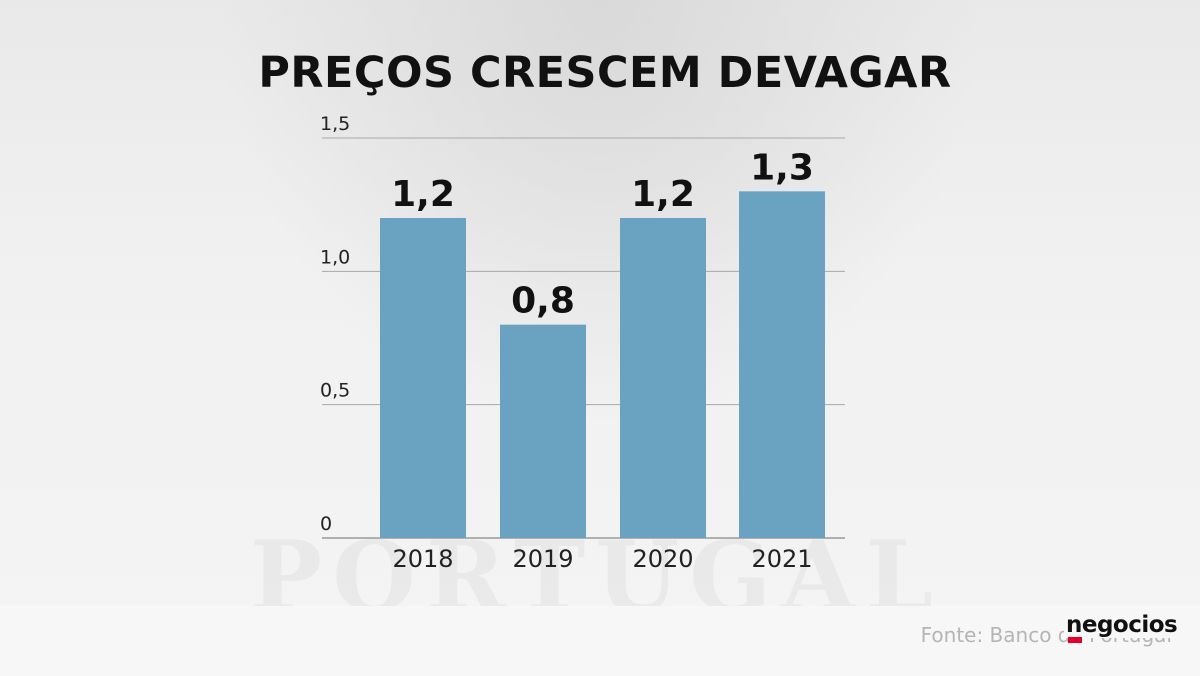 The height and width of the screenshot is (676, 1200). I want to click on bar-2021, so click(782, 365).